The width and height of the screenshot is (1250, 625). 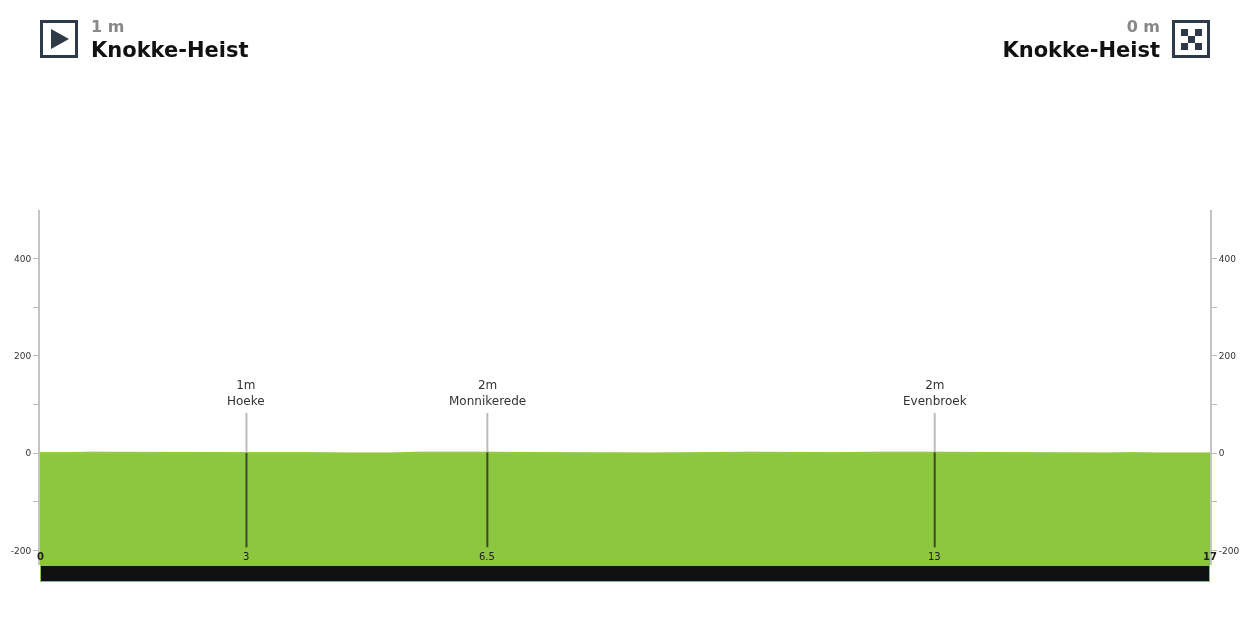 What do you see at coordinates (1227, 356) in the screenshot?
I see `y2-tick-label: 200` at bounding box center [1227, 356].